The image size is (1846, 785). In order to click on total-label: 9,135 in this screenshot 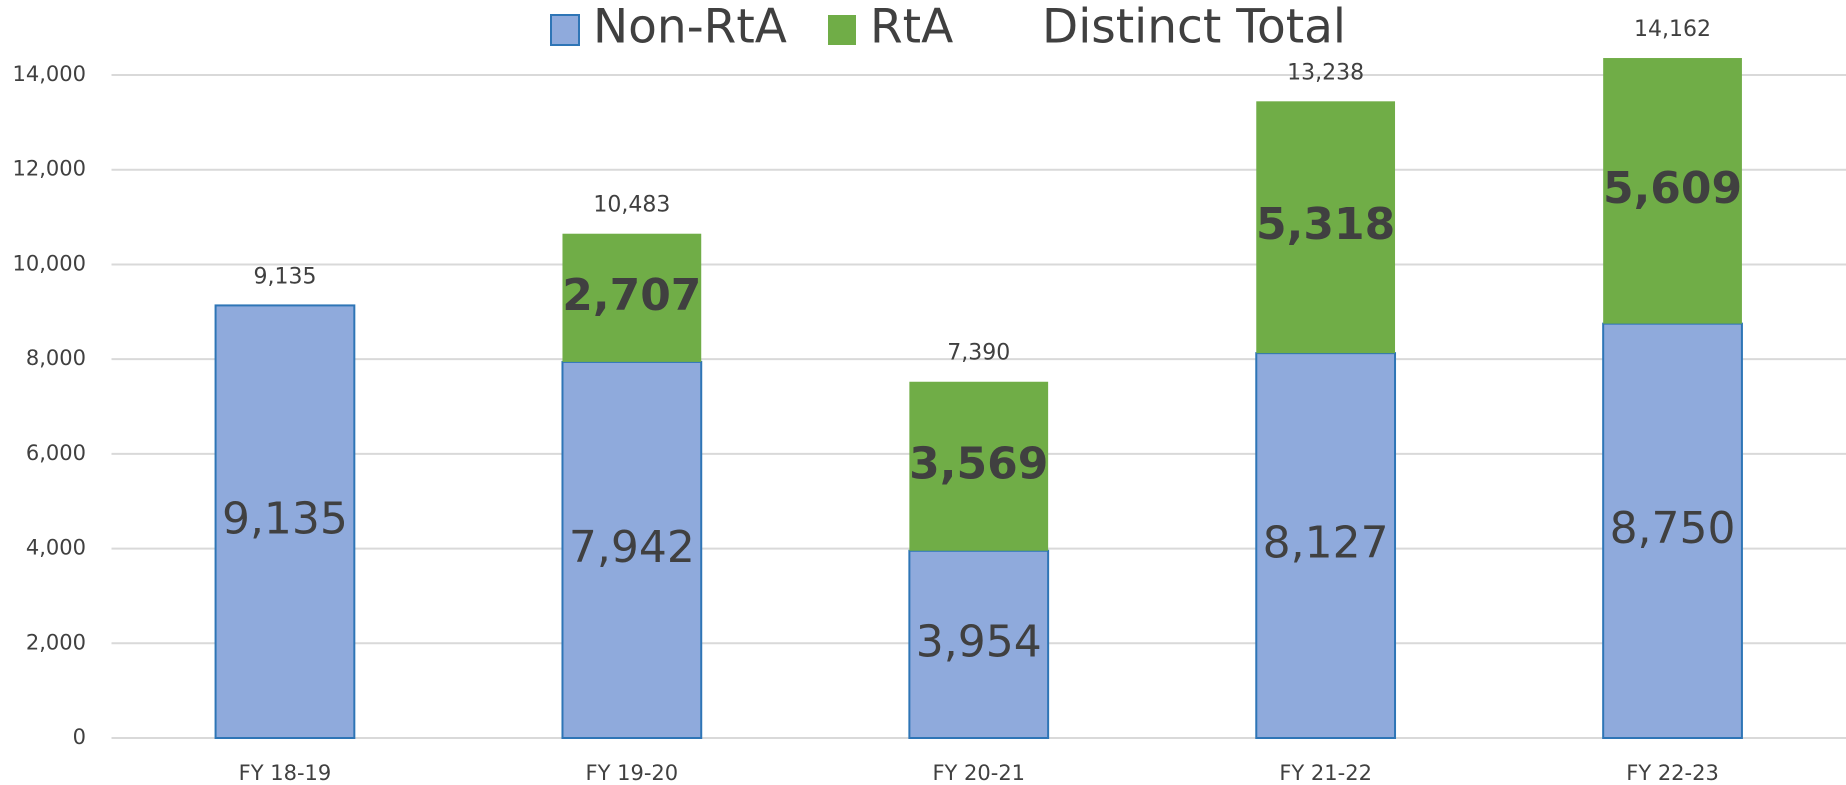, I will do `click(284, 276)`.